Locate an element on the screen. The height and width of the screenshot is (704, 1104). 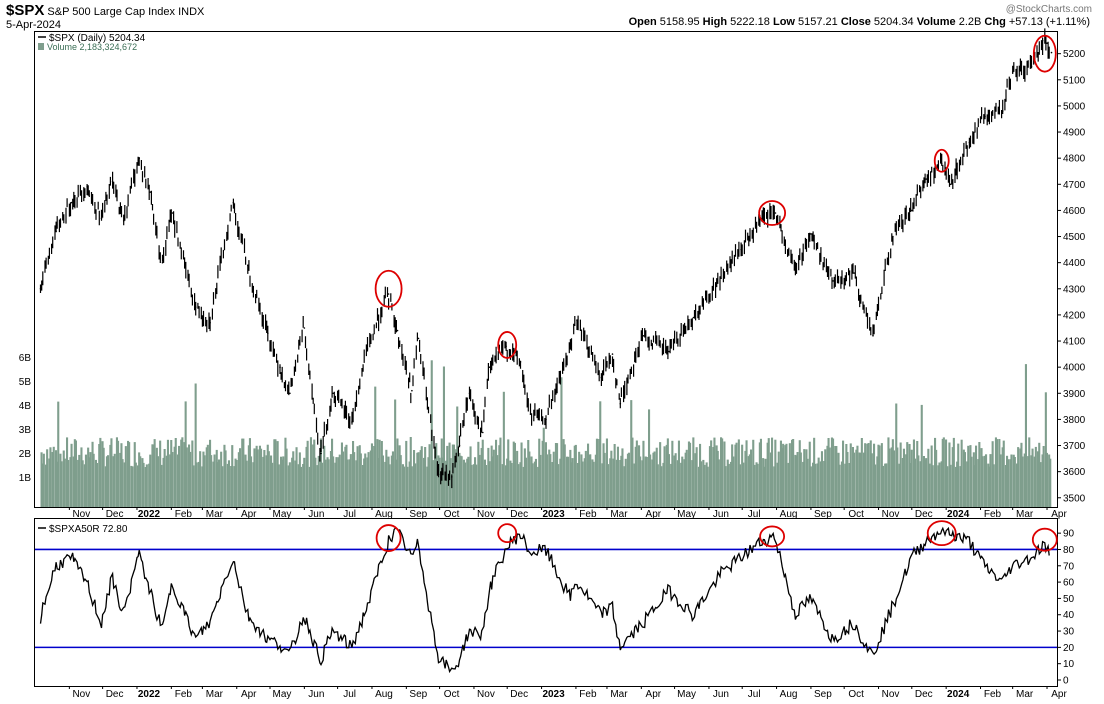
volume-y-tick-label: 4B is located at coordinates (25, 406).